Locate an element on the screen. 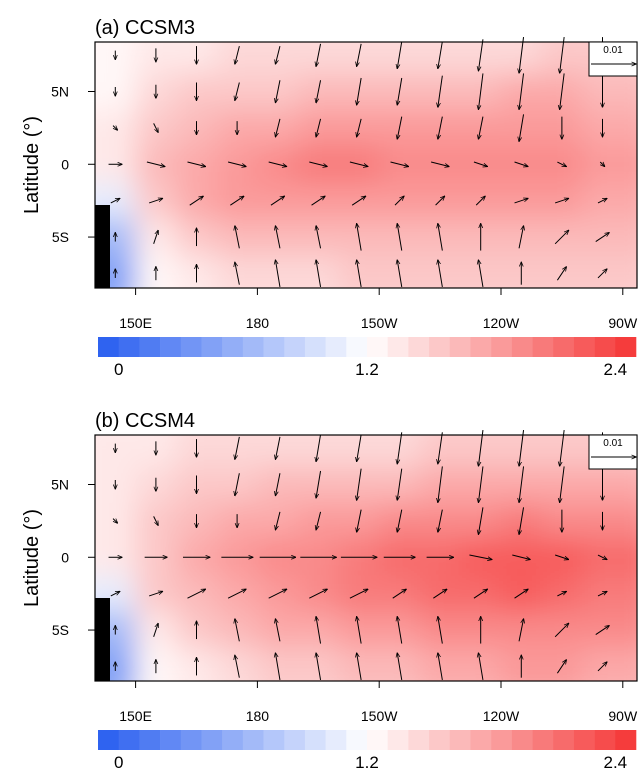 This screenshot has width=640, height=768. colorbar-label: 0 is located at coordinates (118, 760).